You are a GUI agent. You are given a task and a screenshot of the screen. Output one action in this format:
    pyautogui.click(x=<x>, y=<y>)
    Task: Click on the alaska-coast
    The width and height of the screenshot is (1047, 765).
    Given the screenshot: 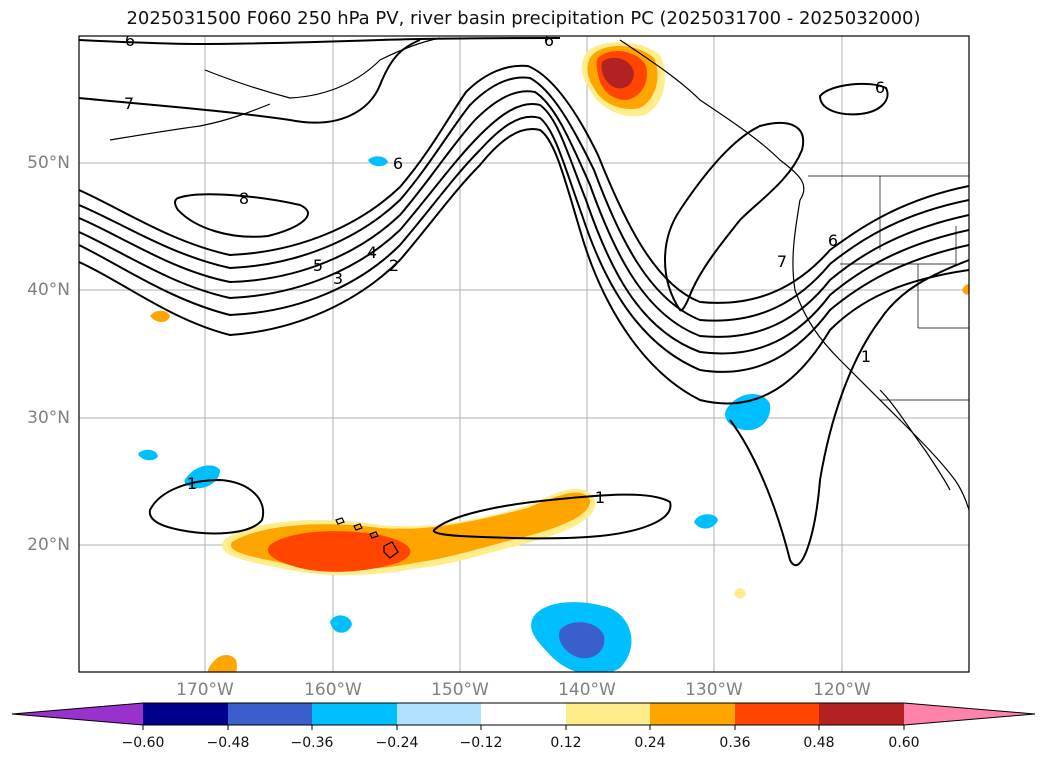 What is the action you would take?
    pyautogui.click(x=322, y=68)
    